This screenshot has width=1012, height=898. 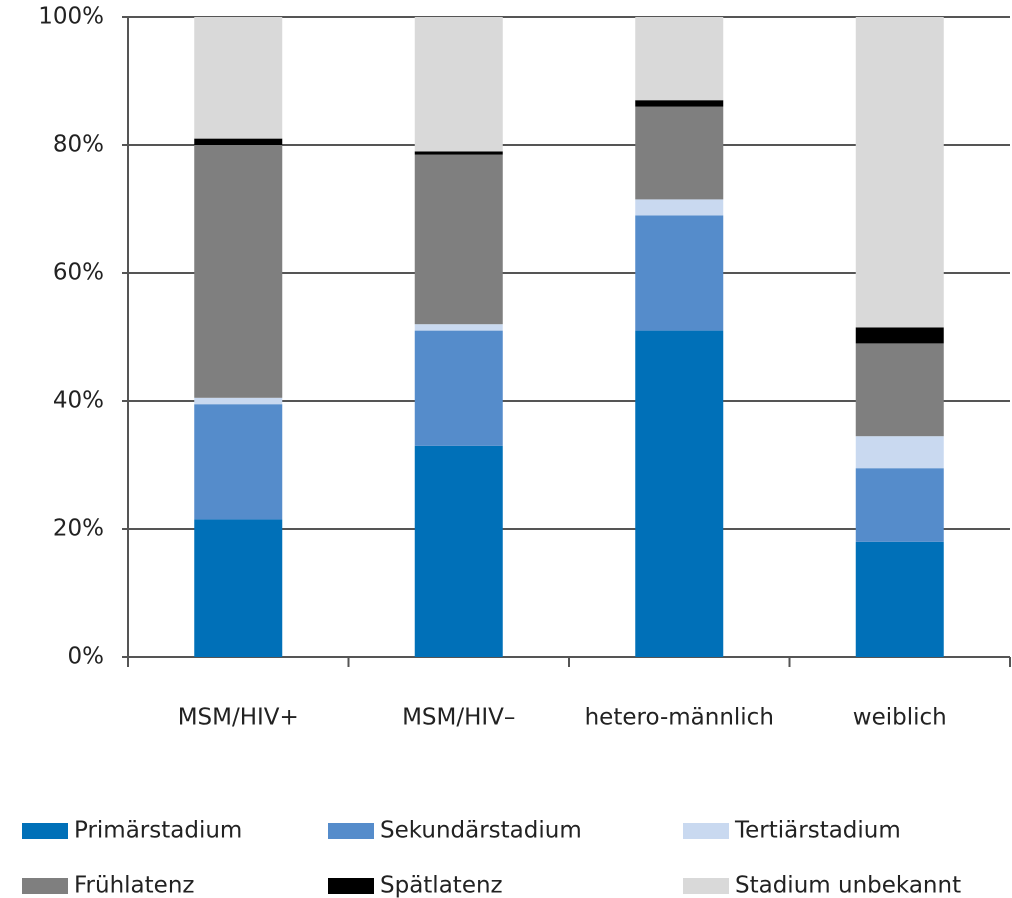 What do you see at coordinates (78, 401) in the screenshot?
I see `y-tick-label: 40%` at bounding box center [78, 401].